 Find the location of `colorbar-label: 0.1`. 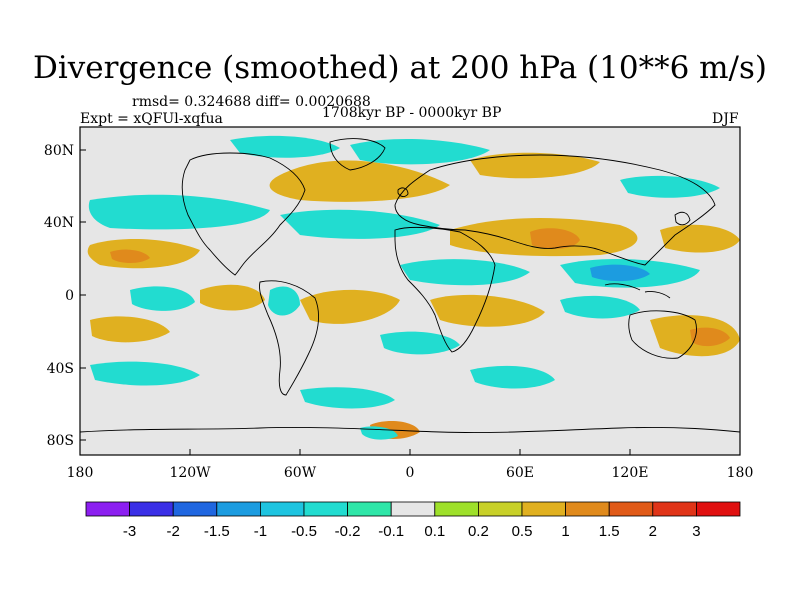

colorbar-label: 0.1 is located at coordinates (434, 531).